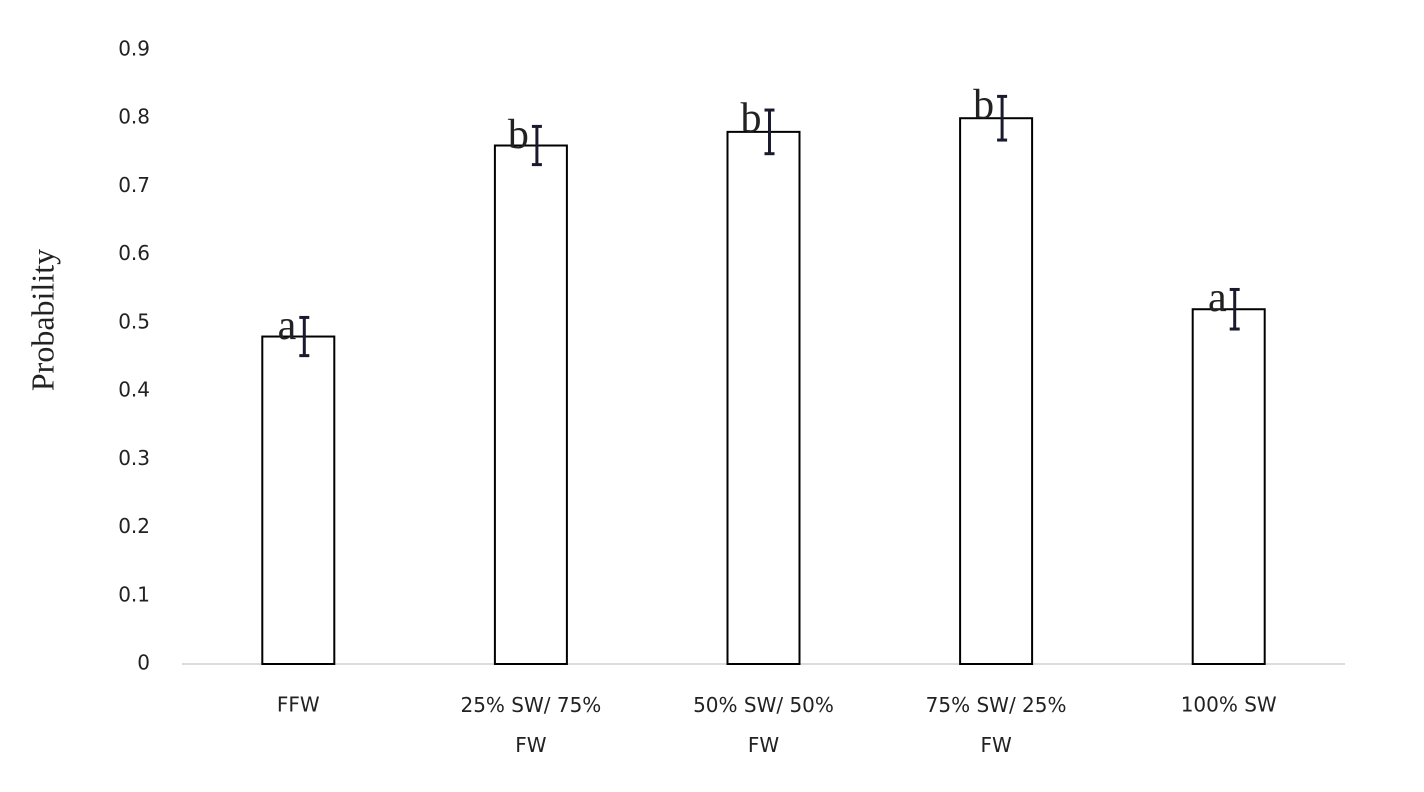  I want to click on y-tick-label: 0.9, so click(134, 49).